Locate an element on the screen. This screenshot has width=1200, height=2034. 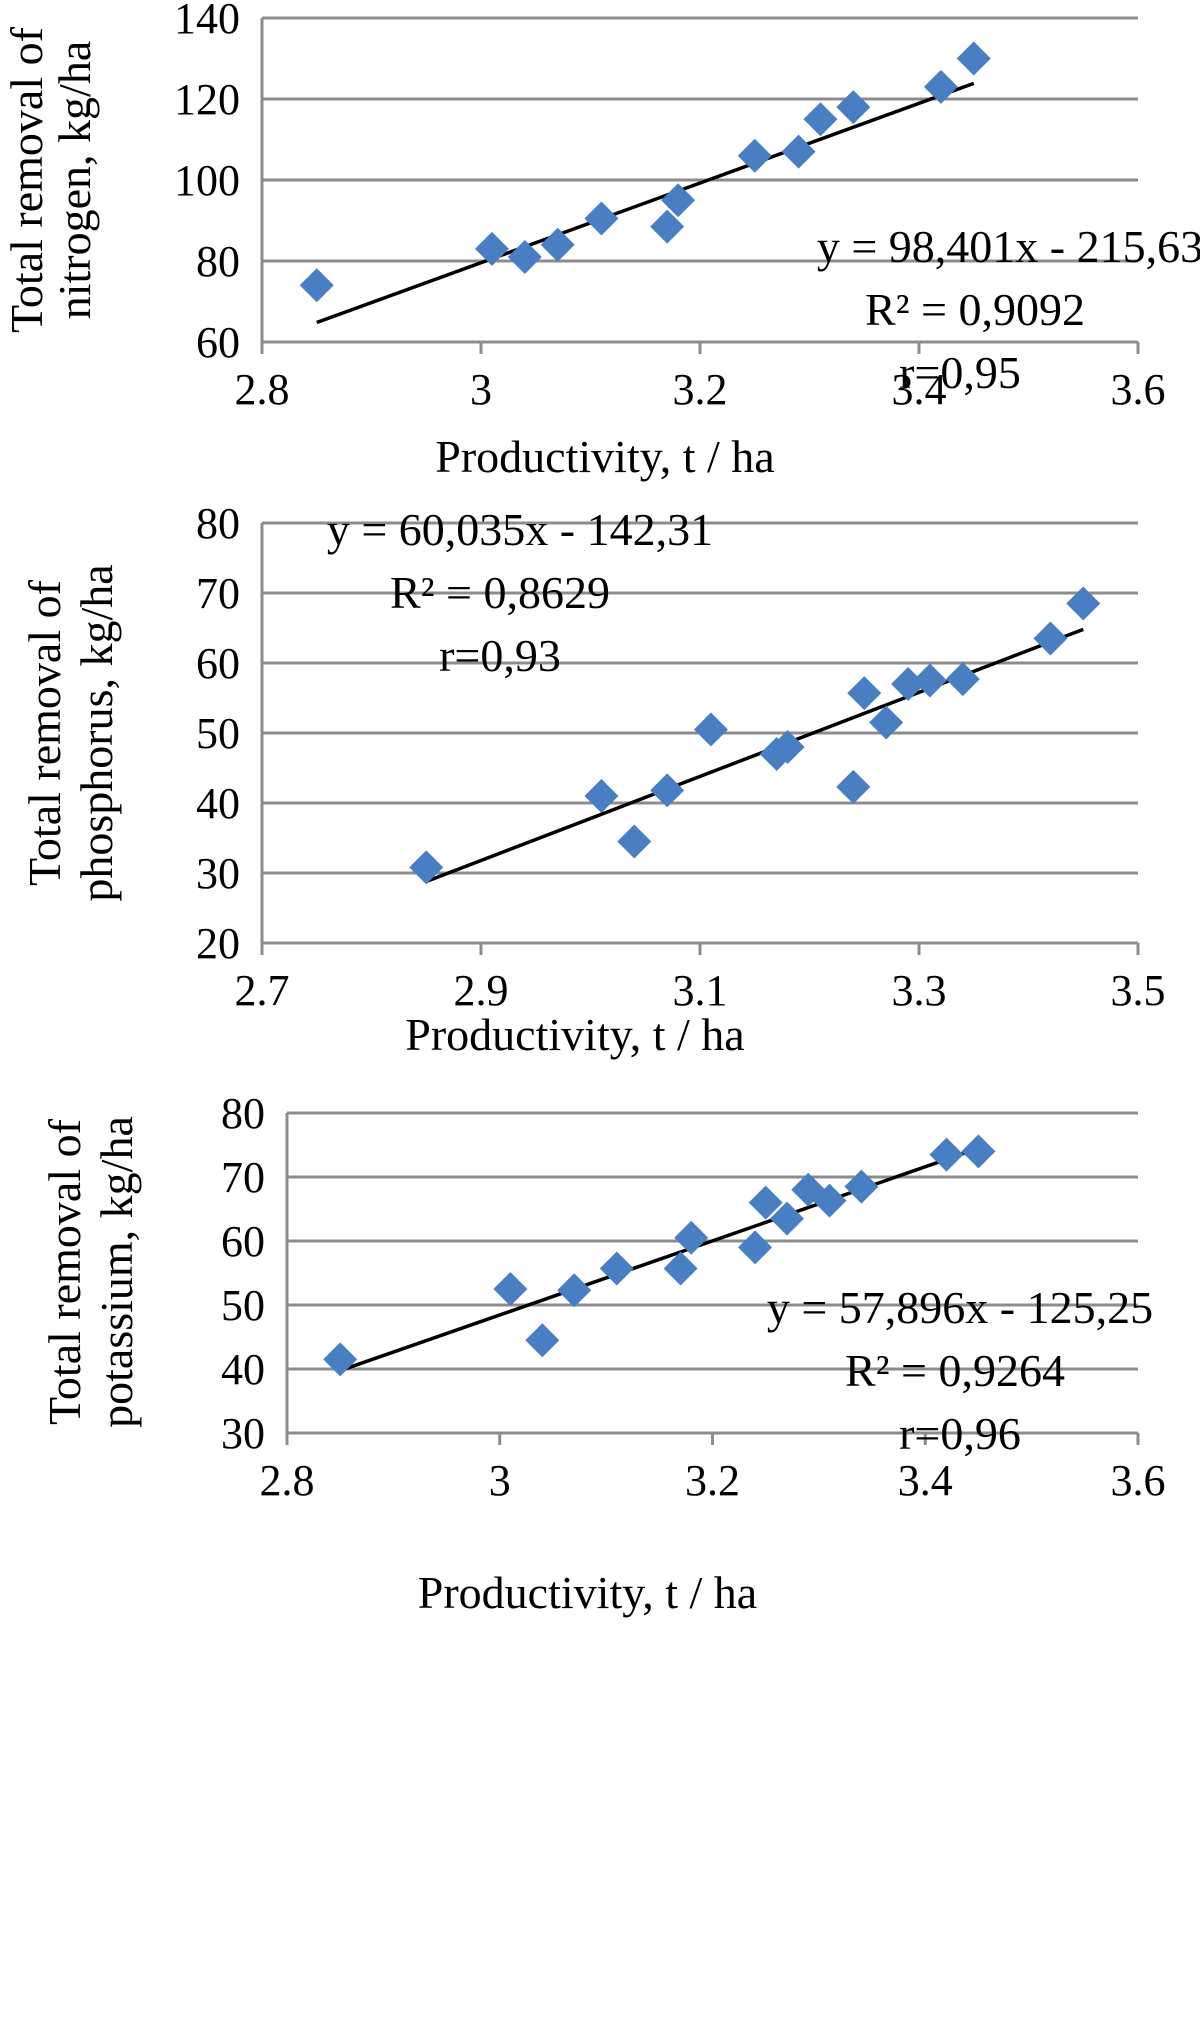
y-tick-label: 120 is located at coordinates (207, 99).